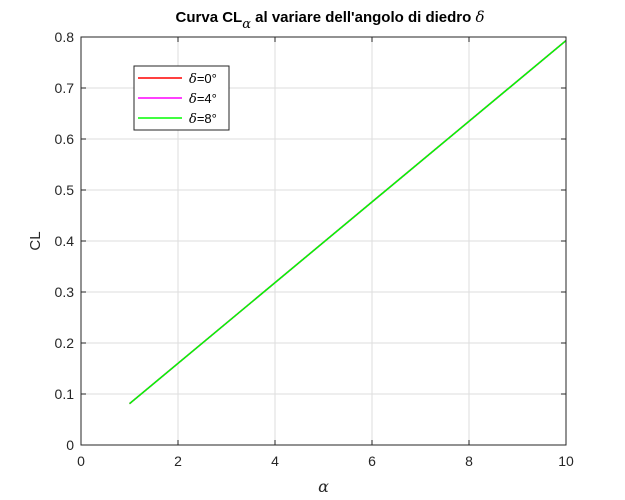  Describe the element at coordinates (181, 98) in the screenshot. I see `legend: δ=0° δ=4° δ=8°` at that location.